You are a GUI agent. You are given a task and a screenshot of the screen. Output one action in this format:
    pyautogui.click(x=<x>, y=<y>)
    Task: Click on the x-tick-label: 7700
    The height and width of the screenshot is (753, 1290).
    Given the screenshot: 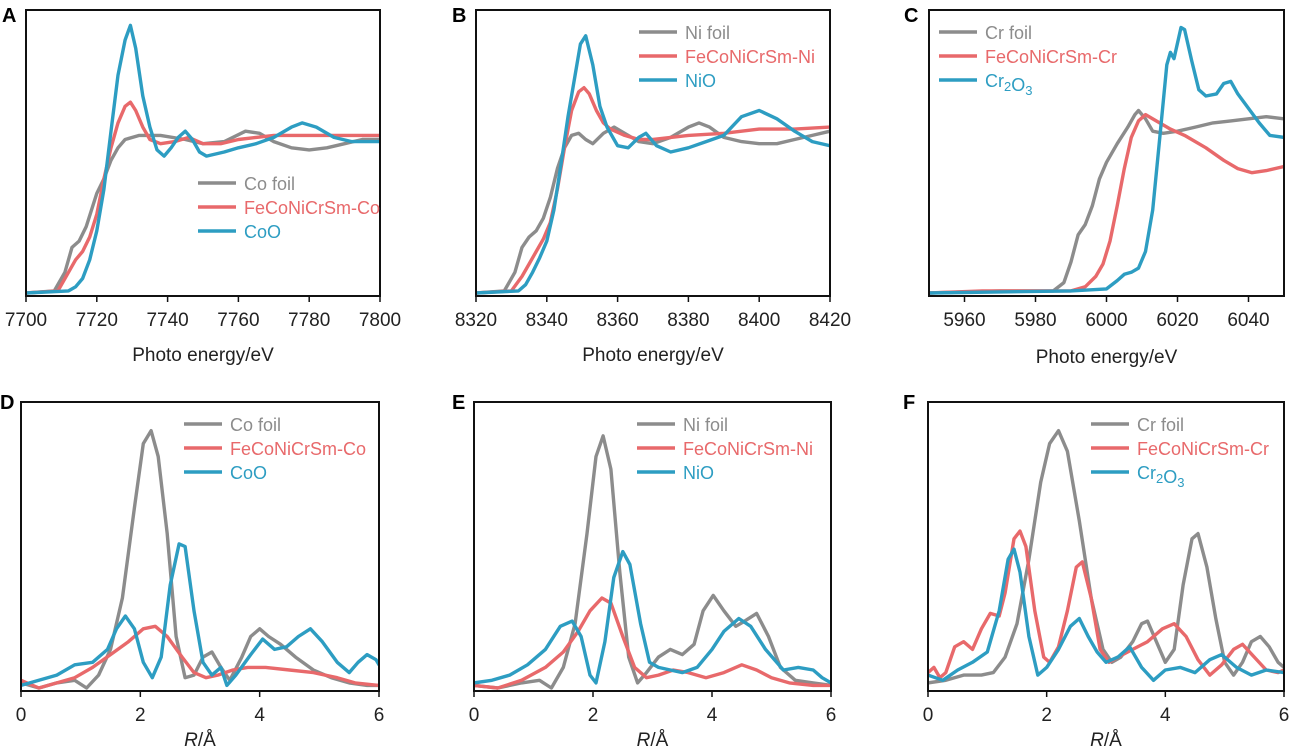 What is the action you would take?
    pyautogui.click(x=26, y=320)
    